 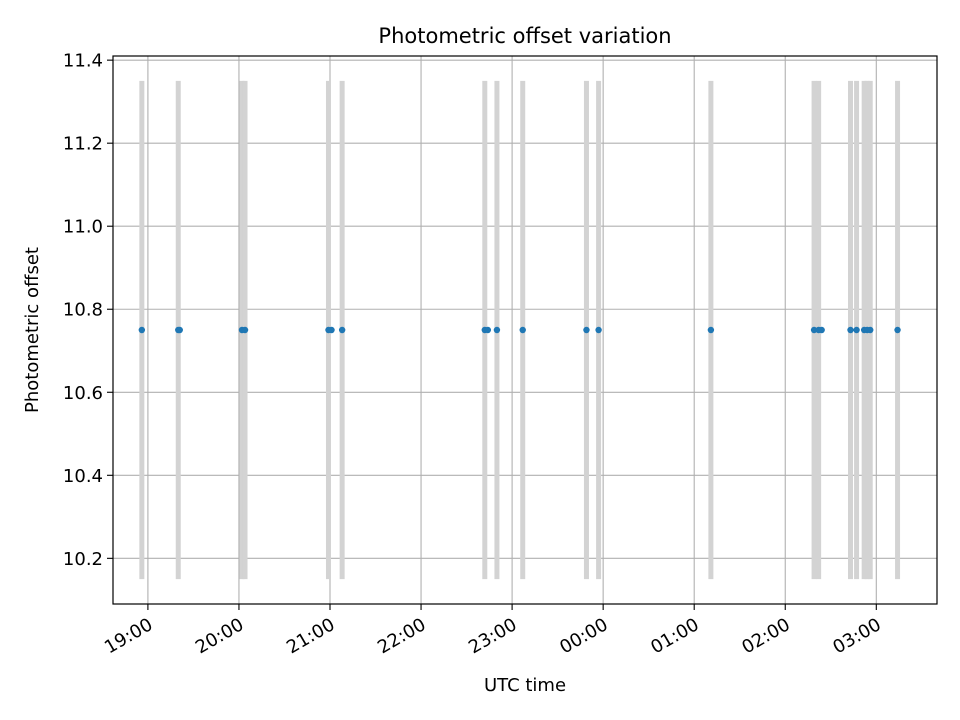 What do you see at coordinates (83, 559) in the screenshot?
I see `y-tick-label: 10.2` at bounding box center [83, 559].